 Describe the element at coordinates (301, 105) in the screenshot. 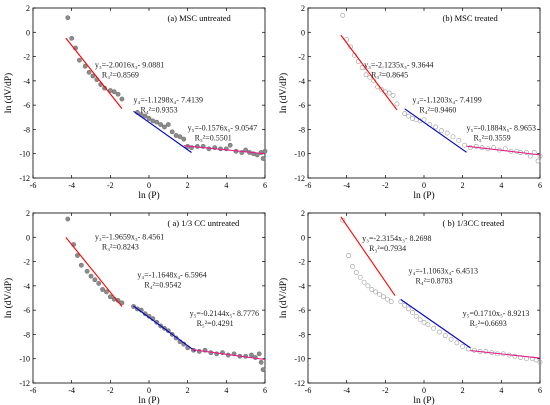

I see `y-tick-label: -6` at that location.